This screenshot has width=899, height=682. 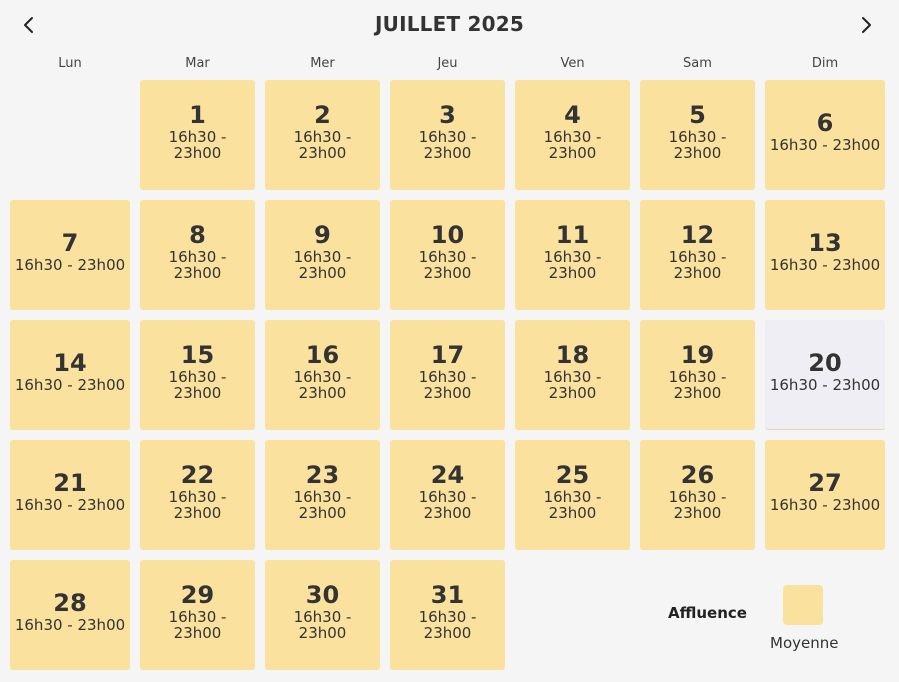 What do you see at coordinates (697, 135) in the screenshot?
I see `day-cell-5: 5 16h30 - 23h00` at bounding box center [697, 135].